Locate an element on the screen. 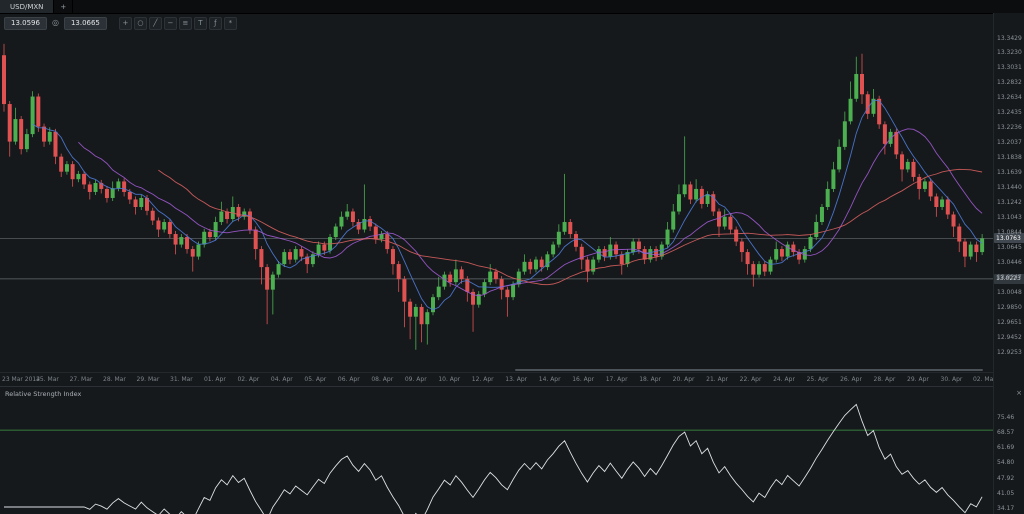 Image resolution: width=1024 pixels, height=514 pixels. rsi-axis-label: 34.17 is located at coordinates (1006, 509).